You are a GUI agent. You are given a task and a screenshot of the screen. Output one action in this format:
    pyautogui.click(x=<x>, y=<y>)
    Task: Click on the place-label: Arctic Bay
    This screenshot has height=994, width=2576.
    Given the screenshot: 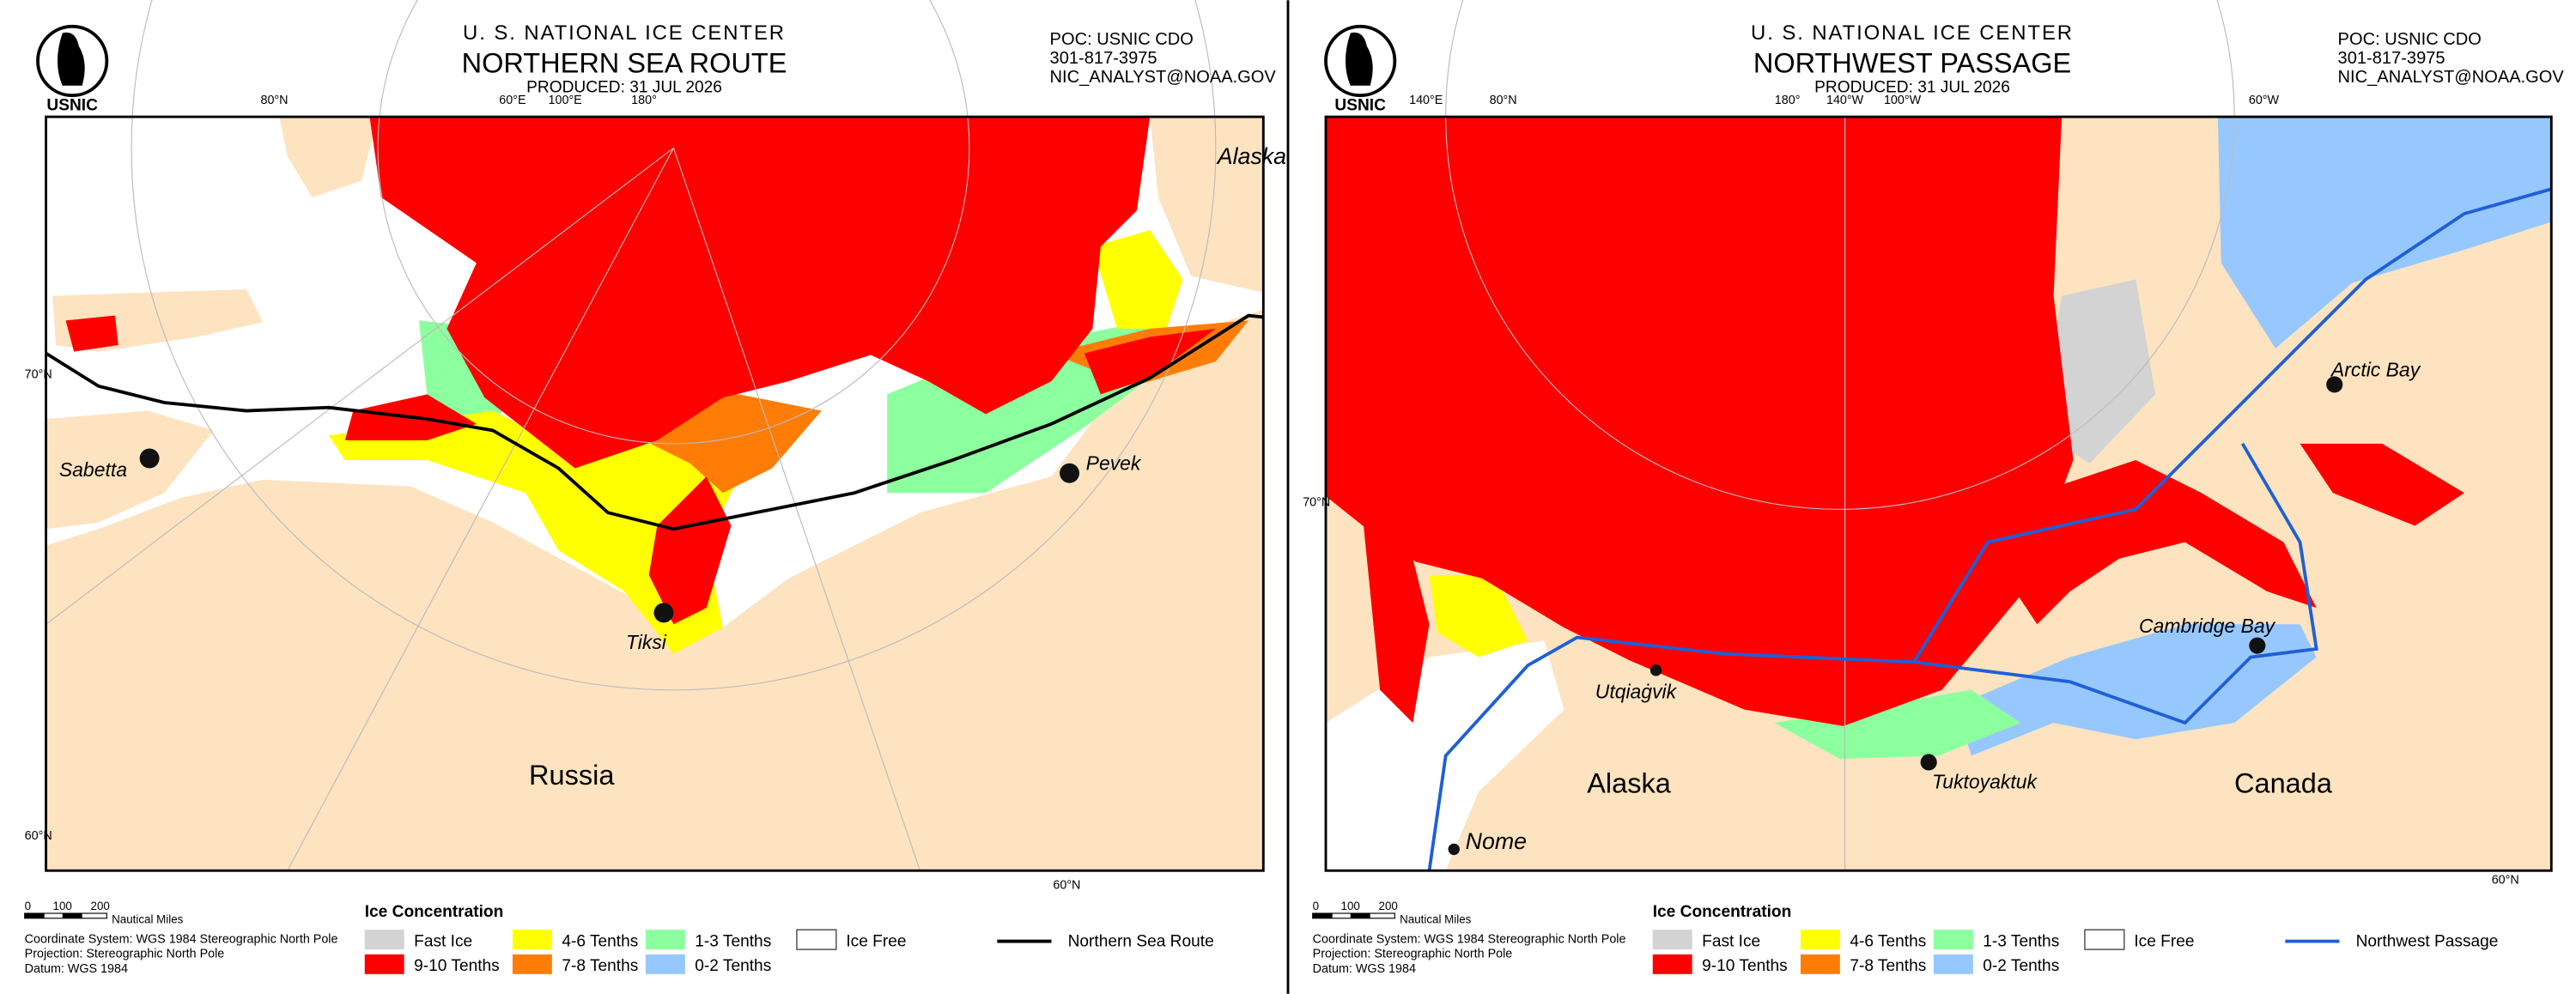 What is the action you would take?
    pyautogui.click(x=2375, y=369)
    